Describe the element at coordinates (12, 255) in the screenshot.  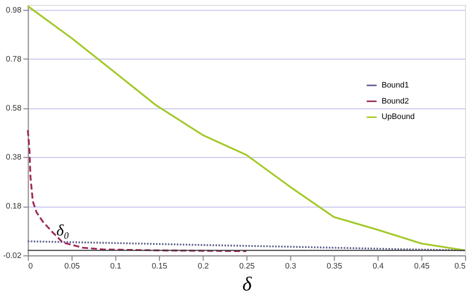
I see `y-tick-label: -0.02` at that location.